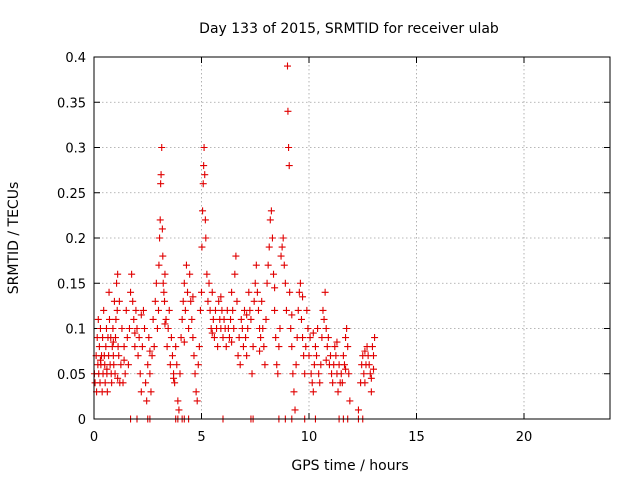 The image size is (640, 480). I want to click on y-tick-label: 0.05, so click(71, 375).